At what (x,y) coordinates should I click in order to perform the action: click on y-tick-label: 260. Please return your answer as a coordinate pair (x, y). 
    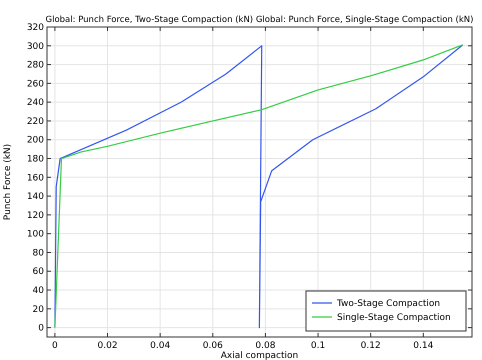
    Looking at the image, I should click on (35, 84).